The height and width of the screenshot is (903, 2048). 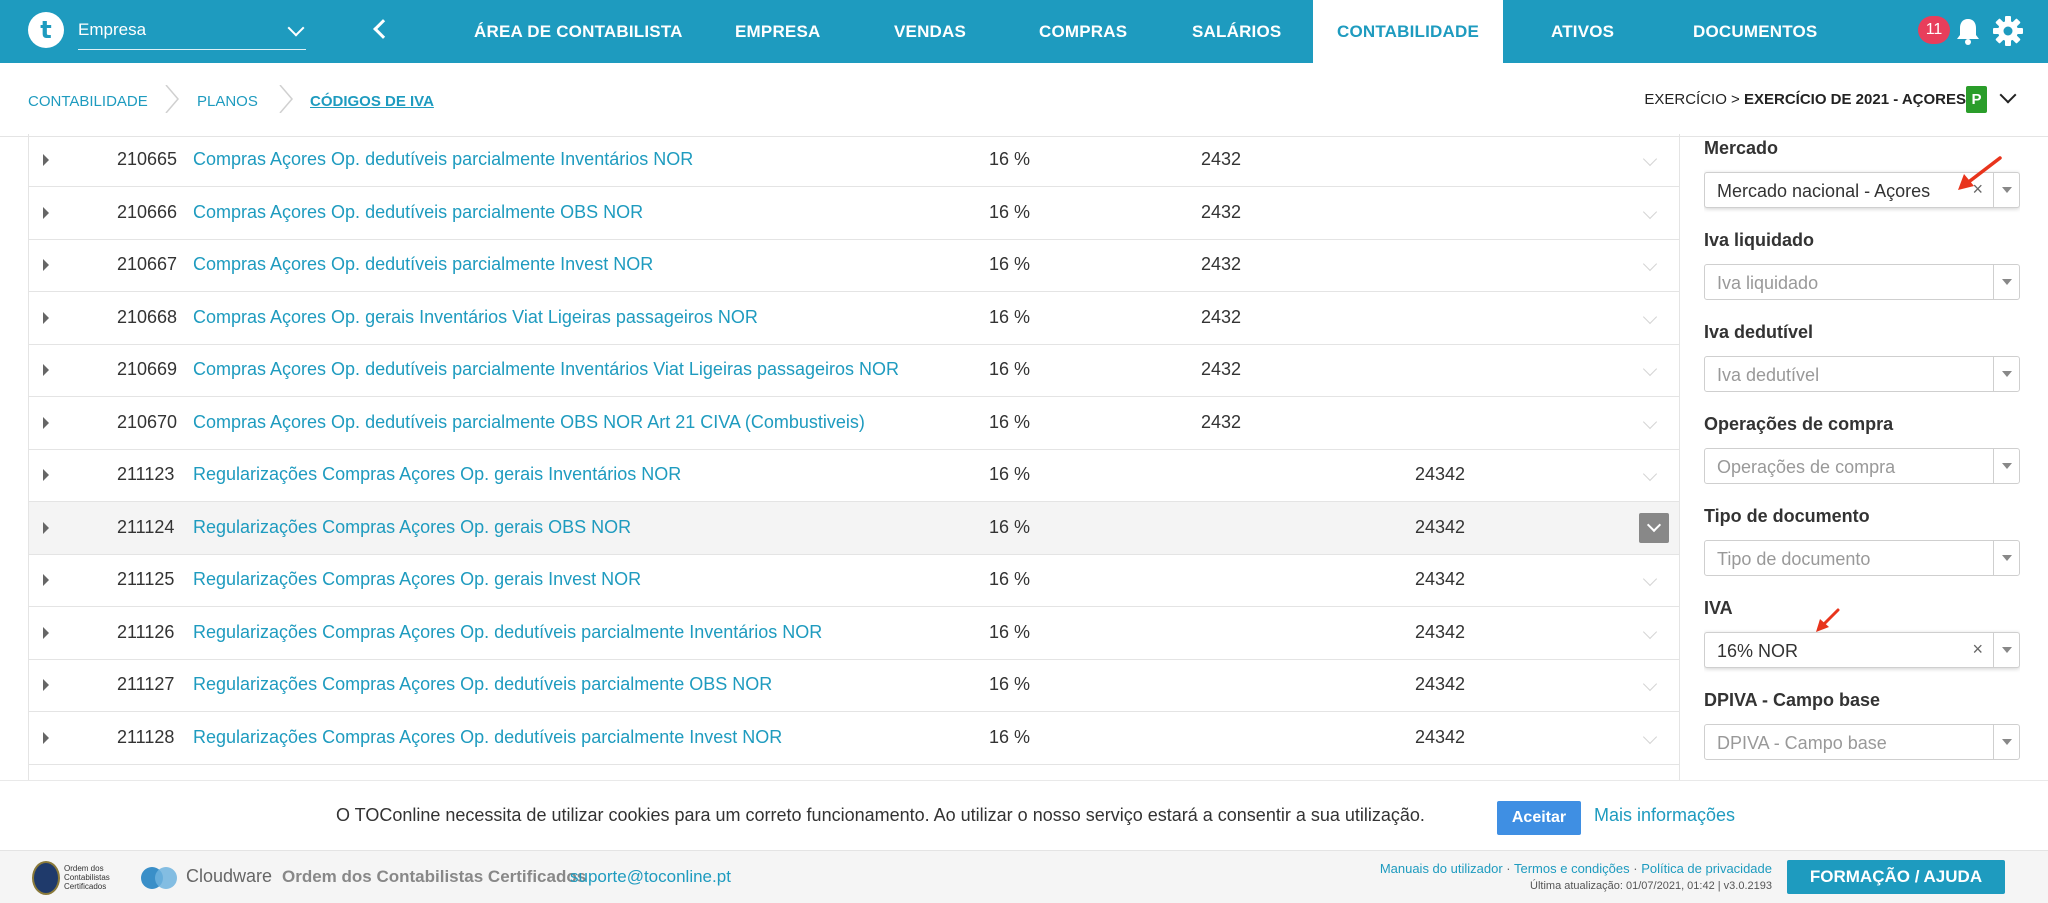 What do you see at coordinates (147, 316) in the screenshot?
I see `row-code: 210668` at bounding box center [147, 316].